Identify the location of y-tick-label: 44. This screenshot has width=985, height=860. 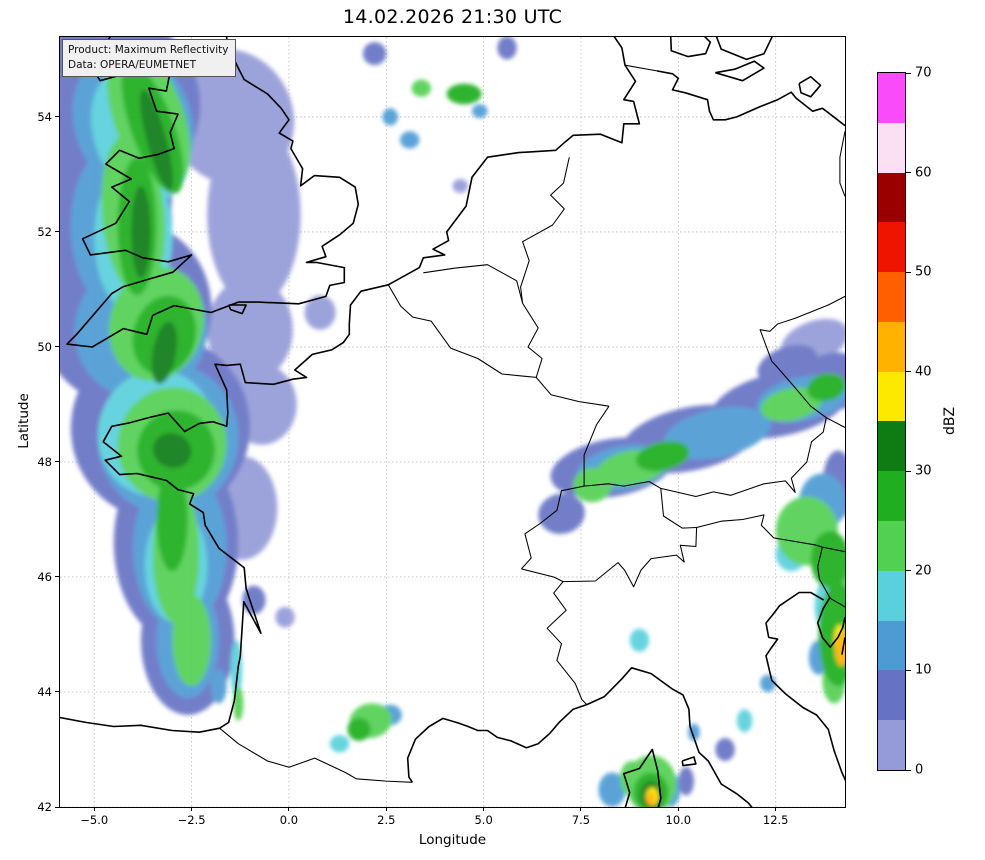
(44, 691).